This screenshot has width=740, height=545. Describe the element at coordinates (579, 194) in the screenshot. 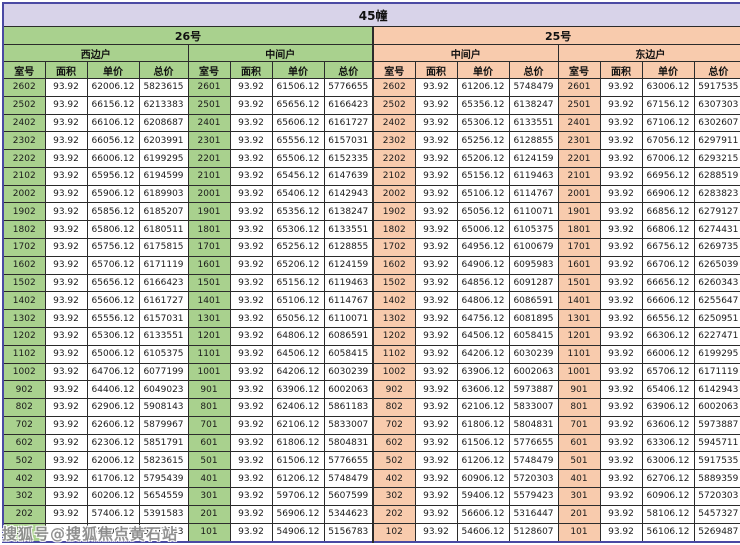

I see `room-cell: 2001` at that location.